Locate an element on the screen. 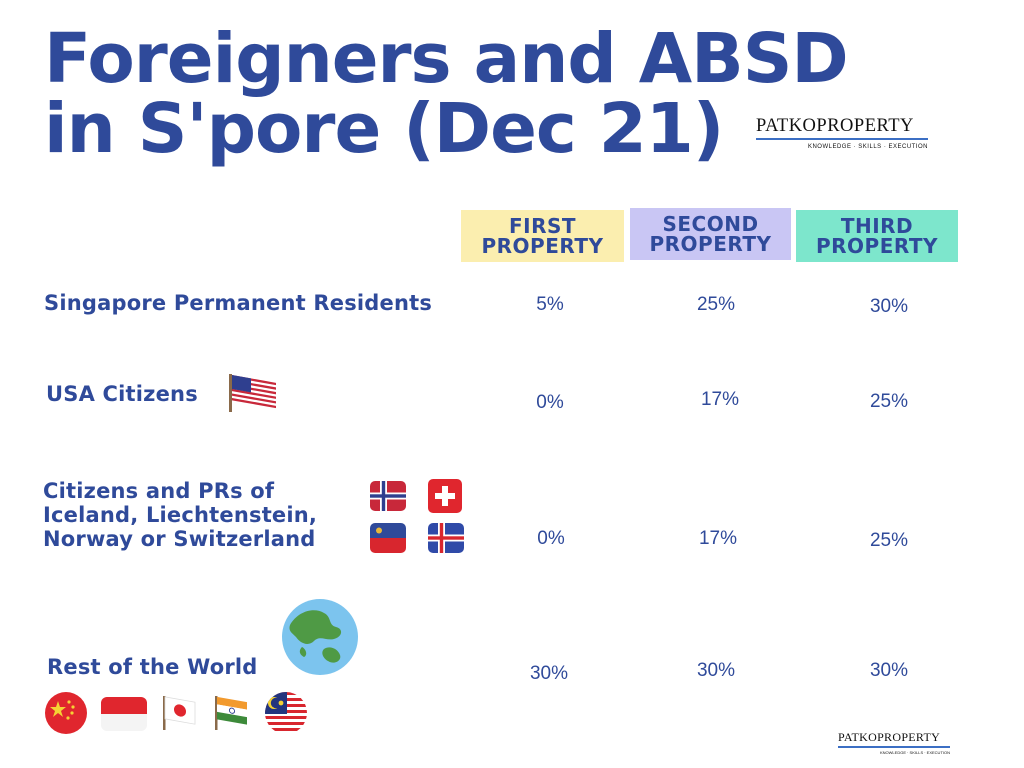 The width and height of the screenshot is (1024, 768). column-header-third-property: THIRD PROPERTY is located at coordinates (877, 236).